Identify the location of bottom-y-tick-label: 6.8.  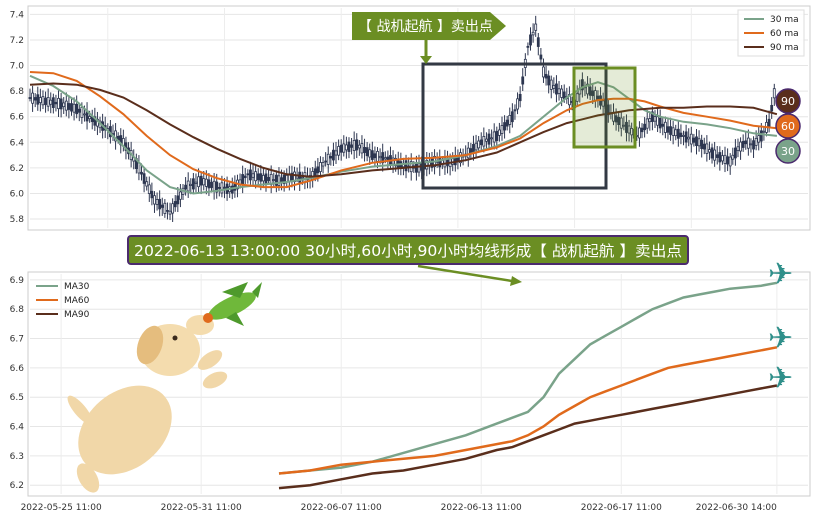
(17, 310).